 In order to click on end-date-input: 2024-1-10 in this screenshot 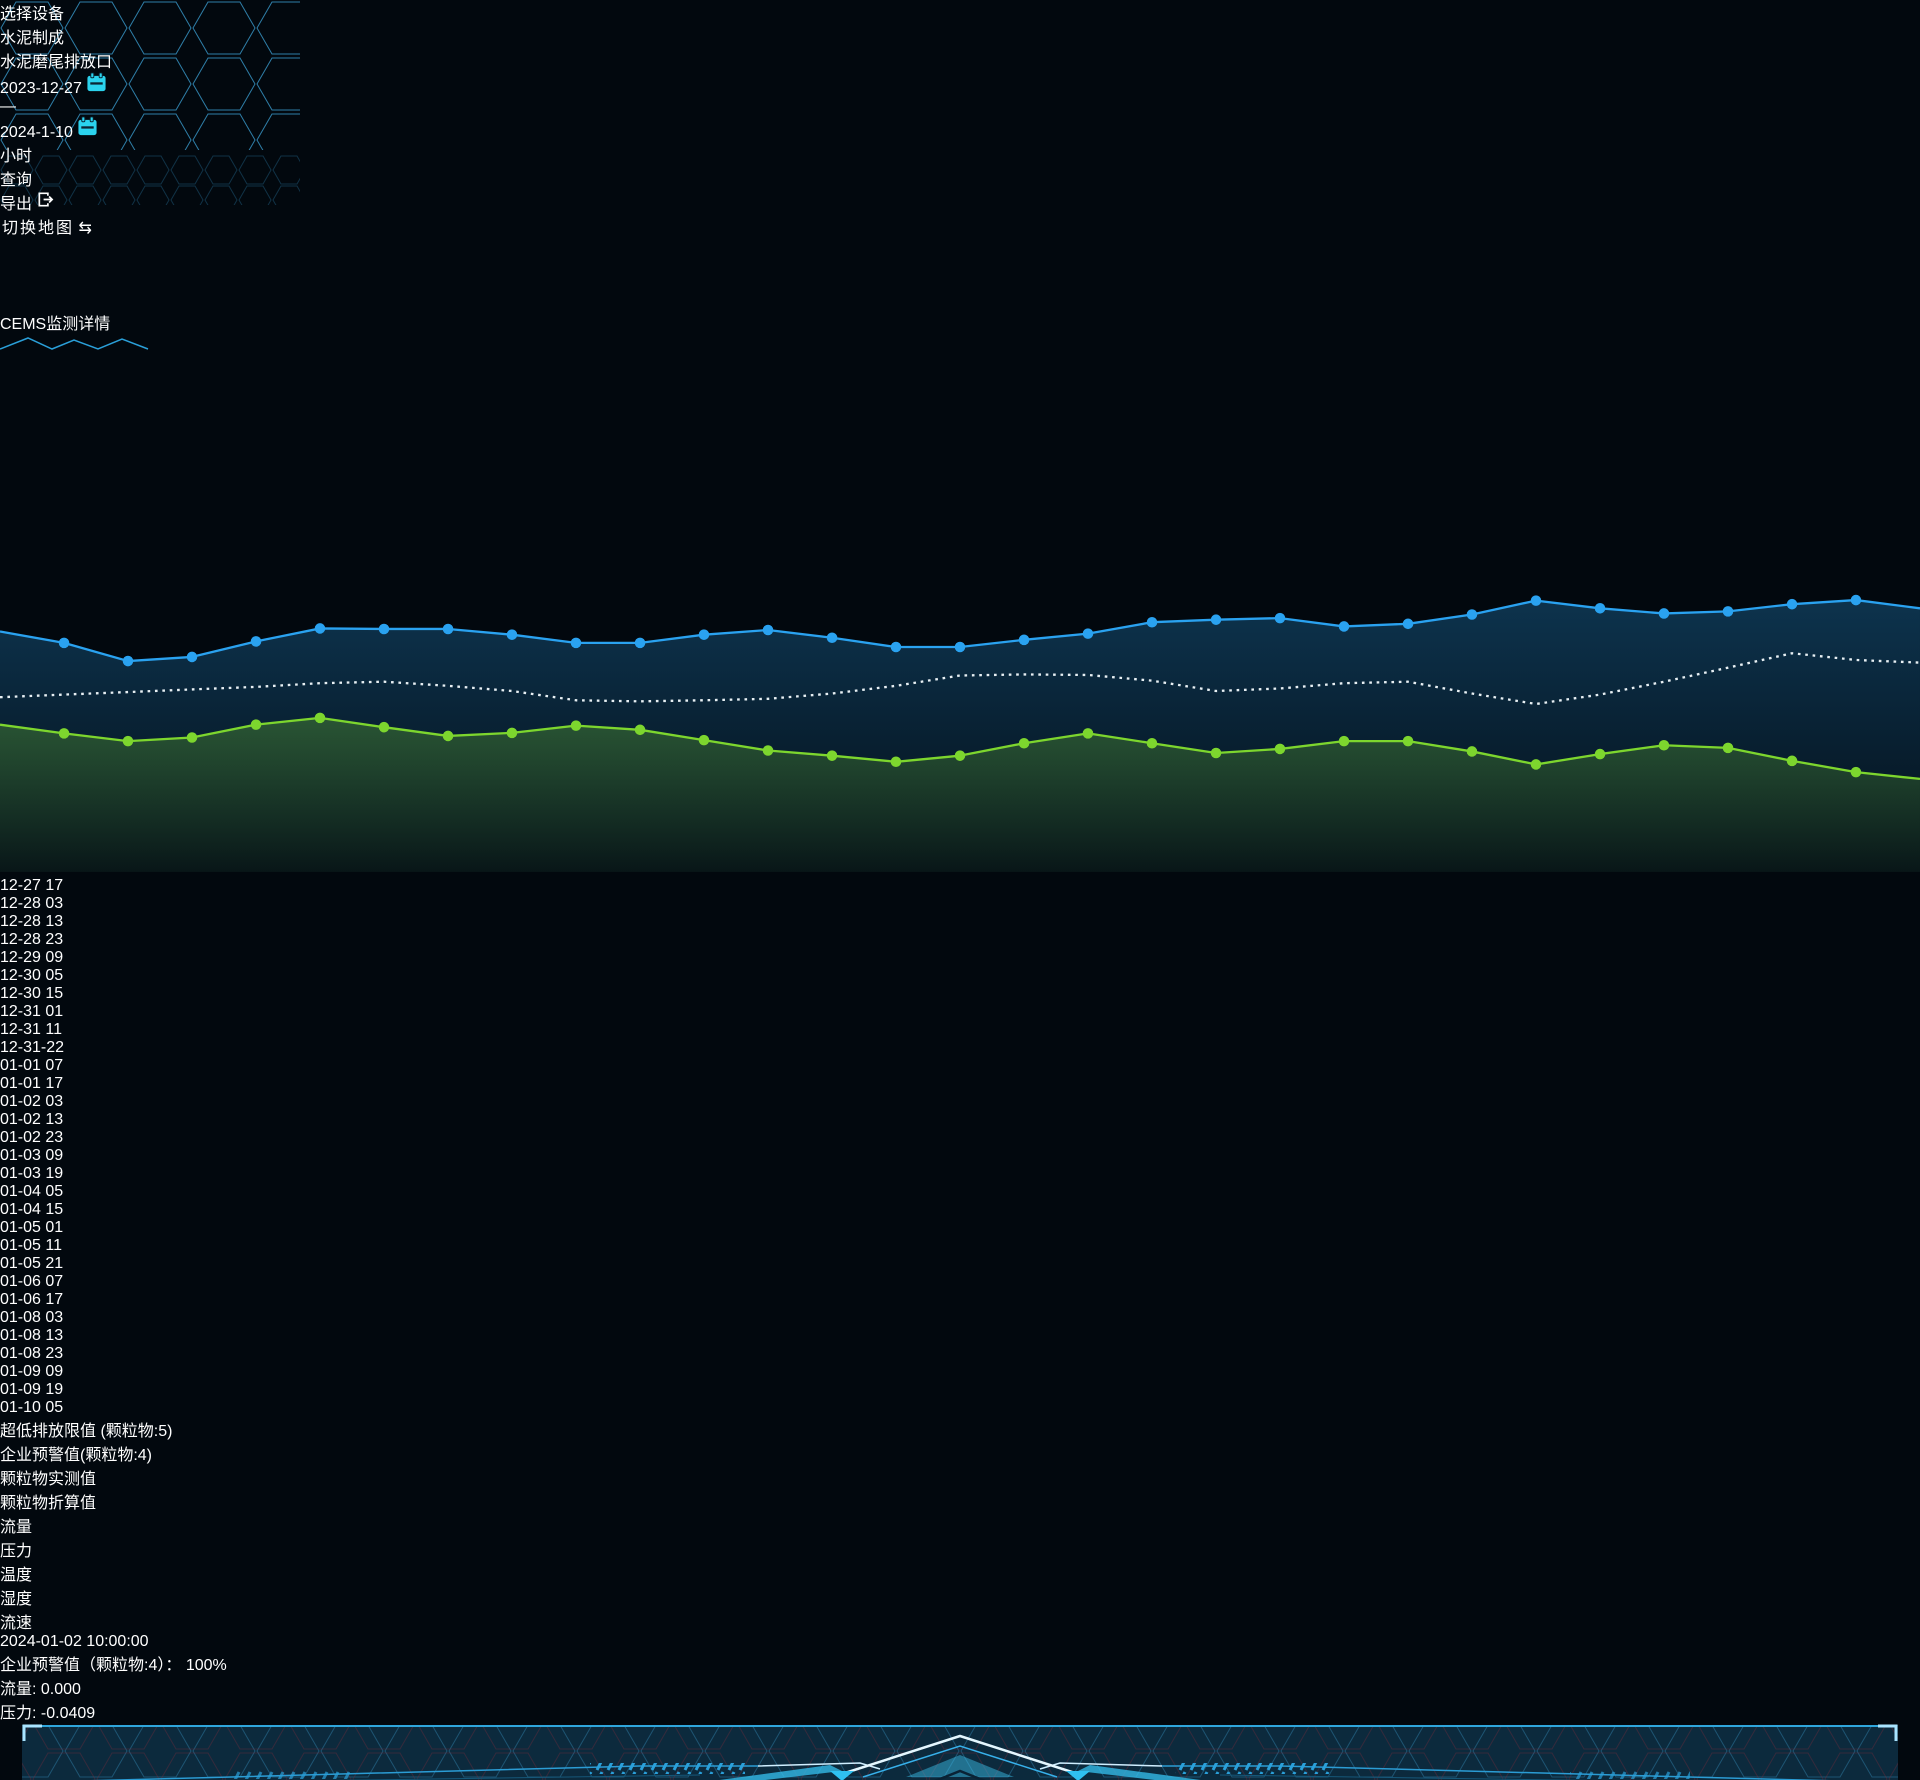, I will do `click(83, 129)`.